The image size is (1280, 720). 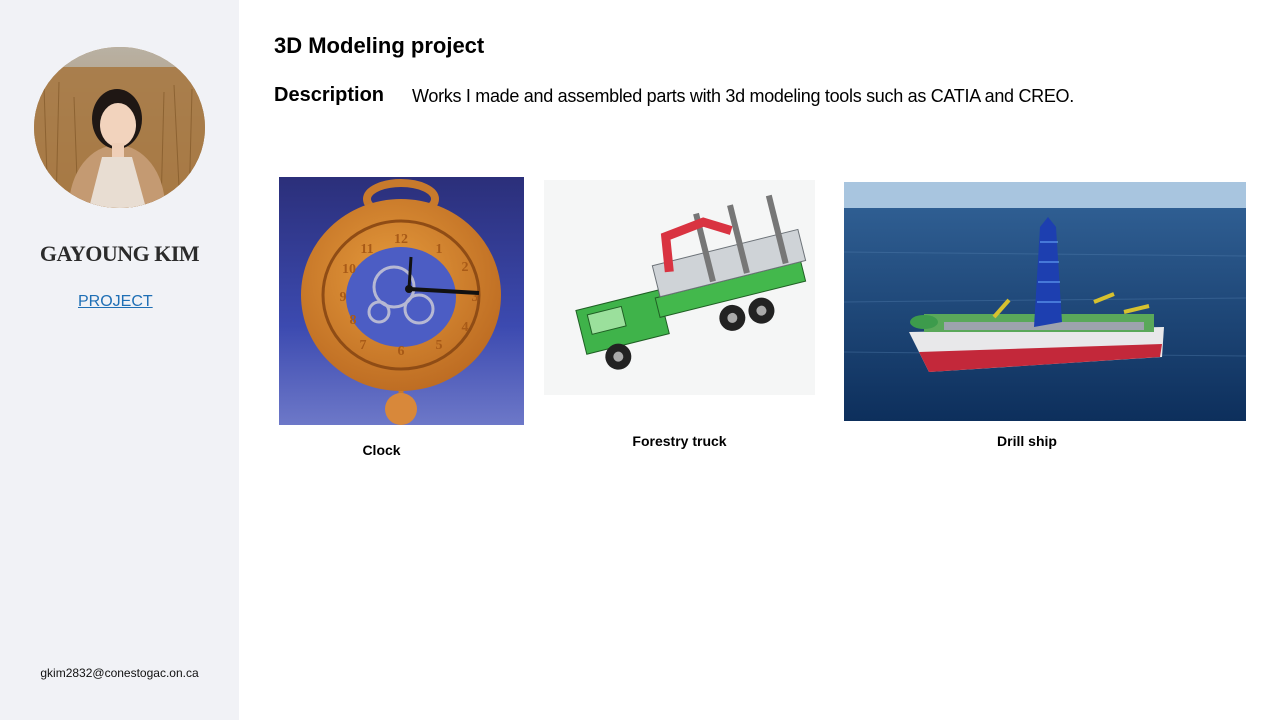 What do you see at coordinates (381, 450) in the screenshot?
I see `clock-caption: Clock` at bounding box center [381, 450].